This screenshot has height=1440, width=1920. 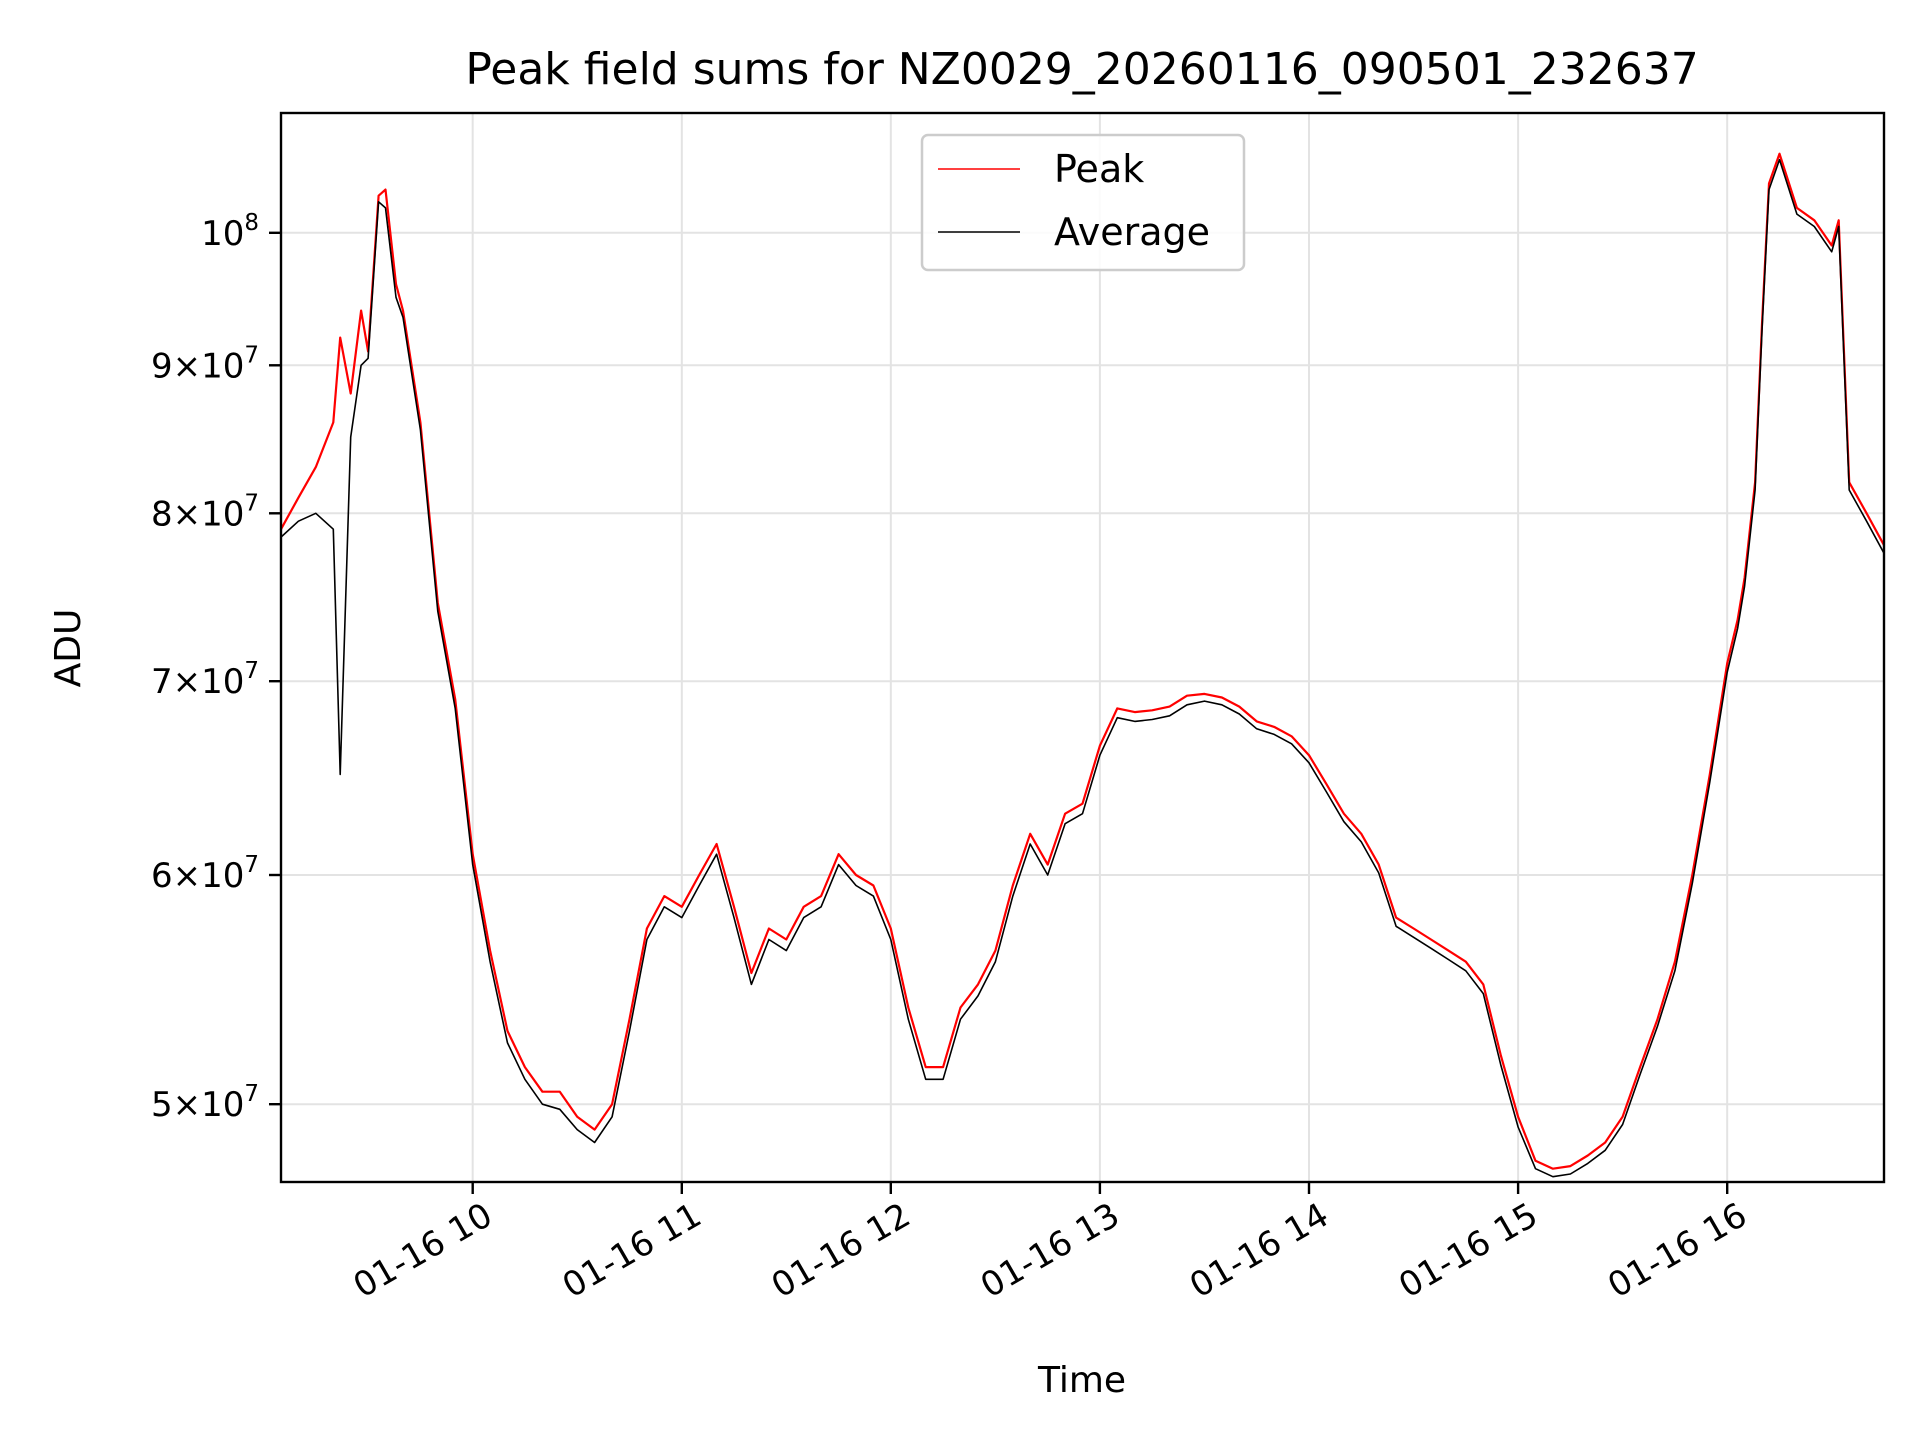 What do you see at coordinates (205, 680) in the screenshot?
I see `y-tick-label: 7×107` at bounding box center [205, 680].